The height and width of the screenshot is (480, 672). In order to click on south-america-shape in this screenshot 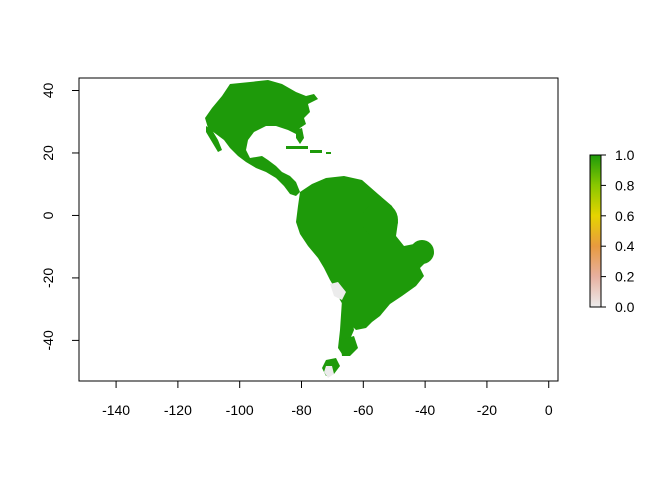, I will do `click(365, 253)`.